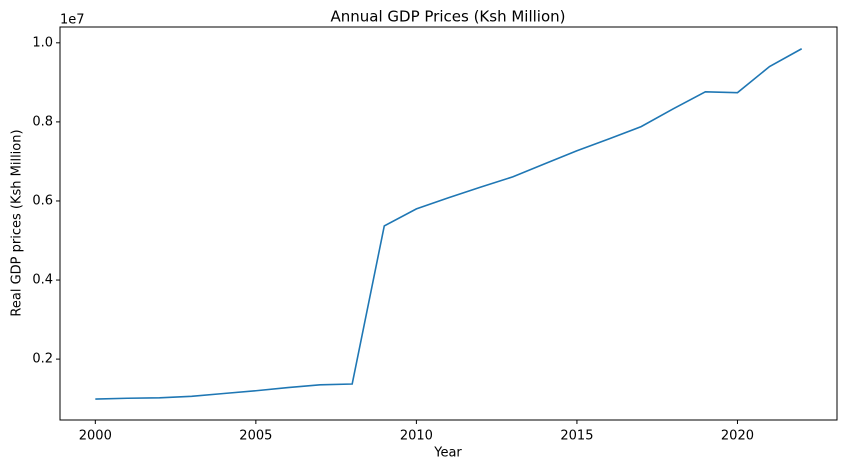  What do you see at coordinates (255, 436) in the screenshot?
I see `x-tick-label: 2005` at bounding box center [255, 436].